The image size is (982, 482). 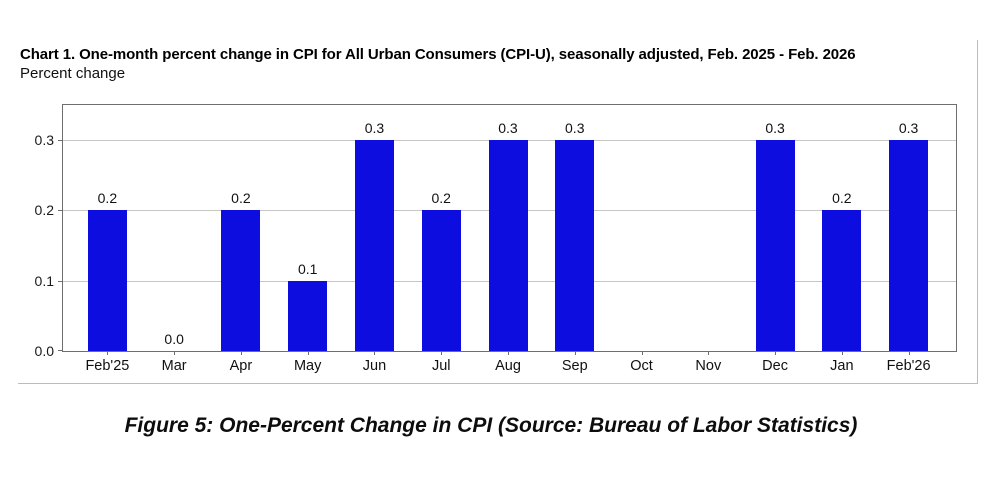 I want to click on bar-feb26, so click(x=909, y=245).